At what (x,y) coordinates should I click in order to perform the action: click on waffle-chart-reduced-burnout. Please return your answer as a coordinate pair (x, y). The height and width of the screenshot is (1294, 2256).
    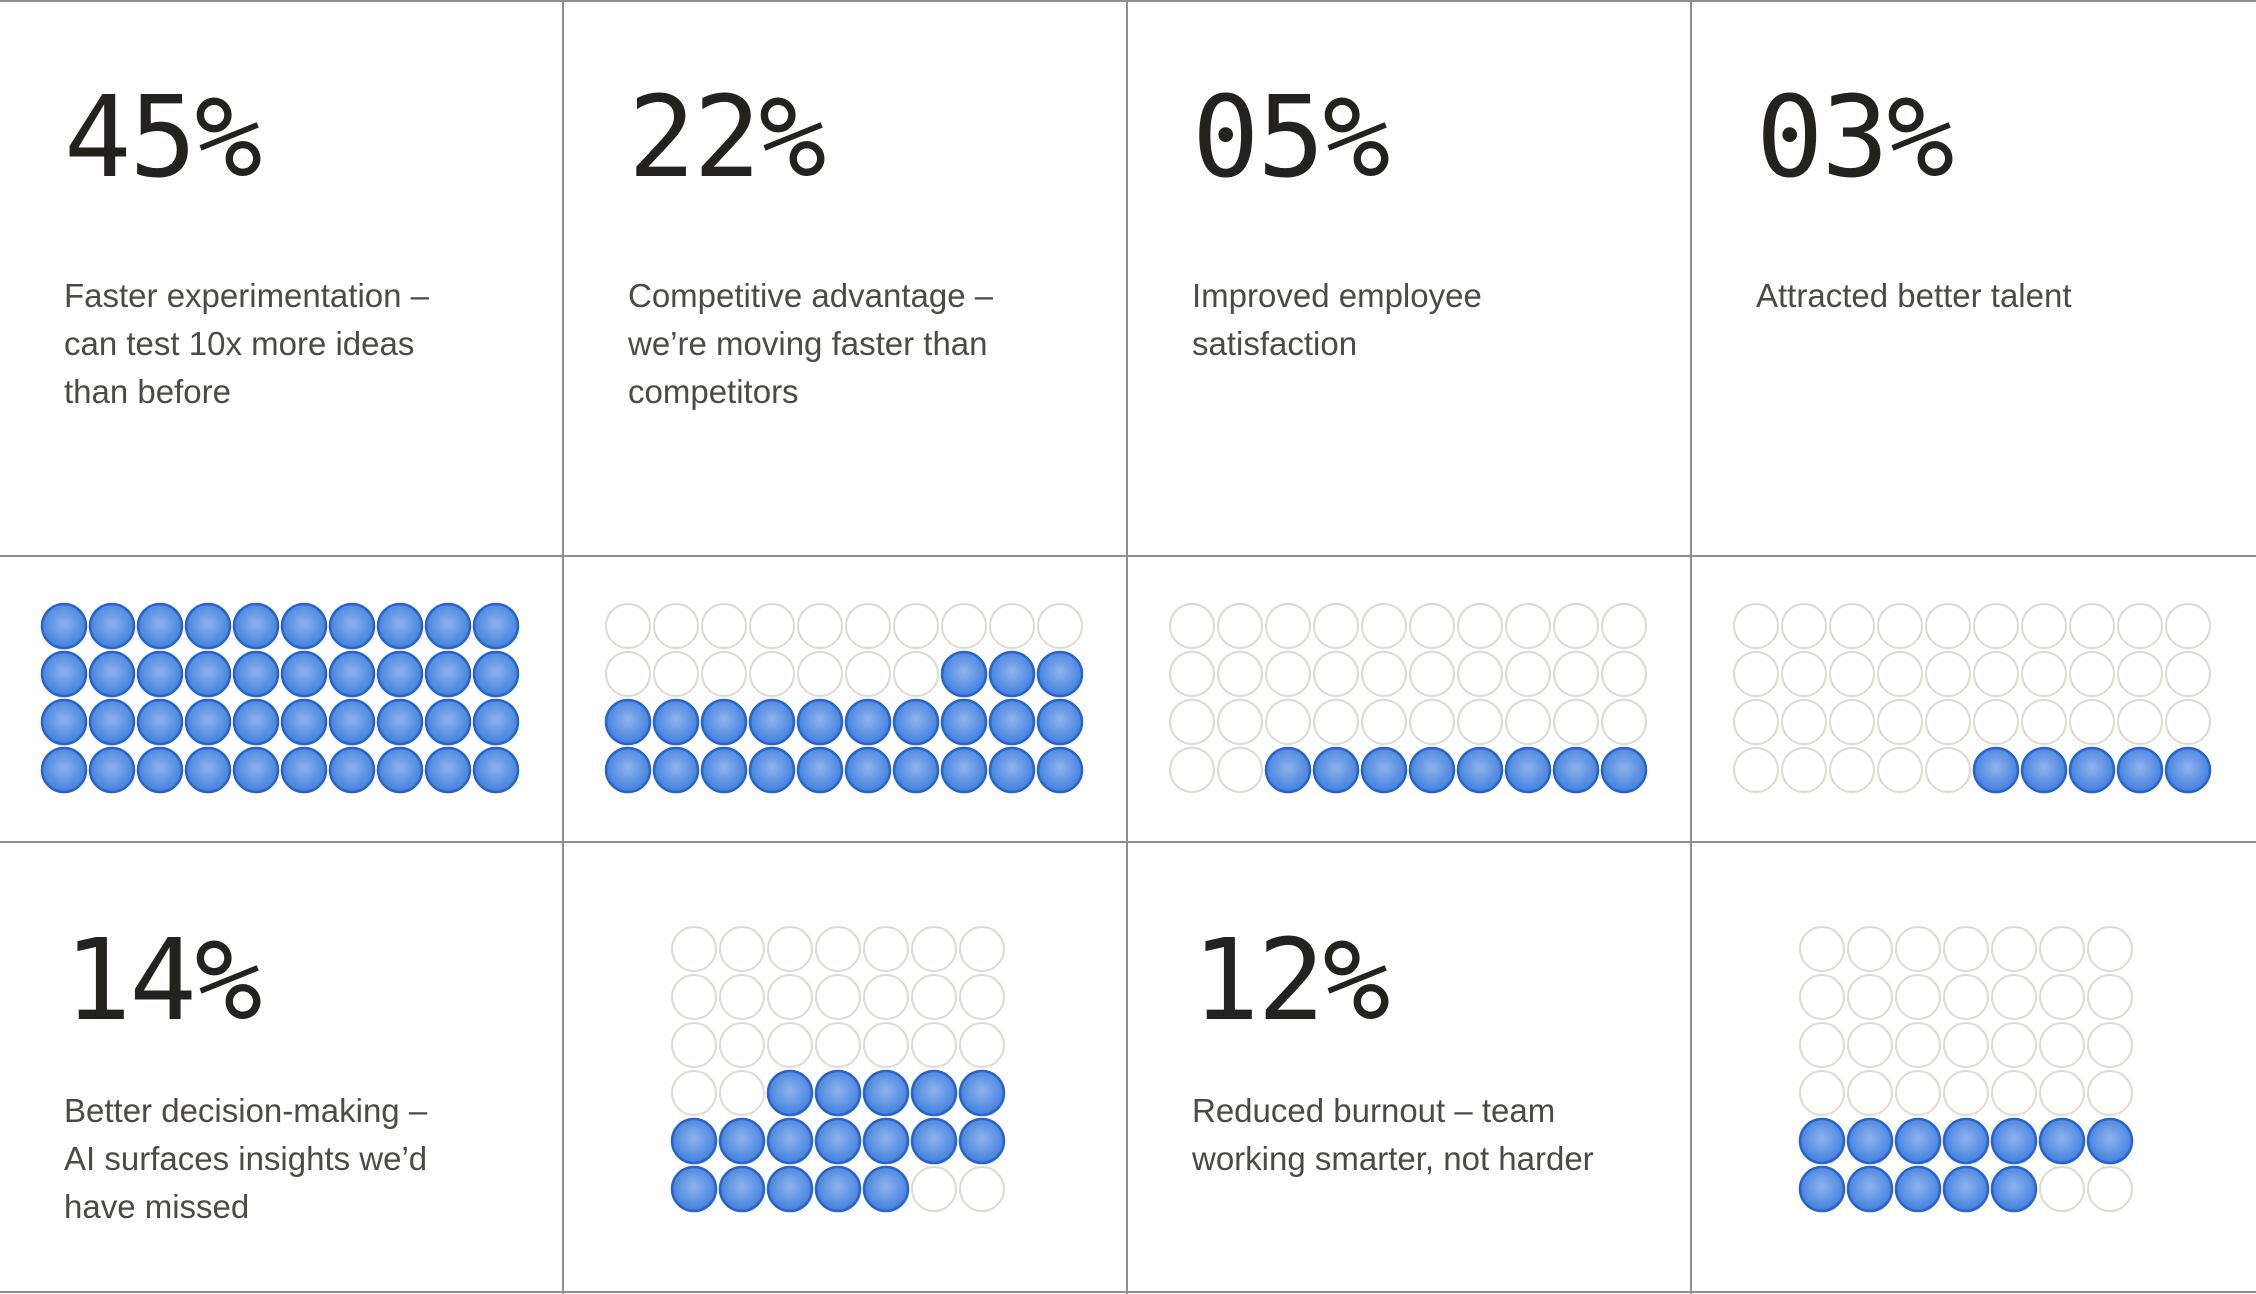
    Looking at the image, I should click on (1966, 1069).